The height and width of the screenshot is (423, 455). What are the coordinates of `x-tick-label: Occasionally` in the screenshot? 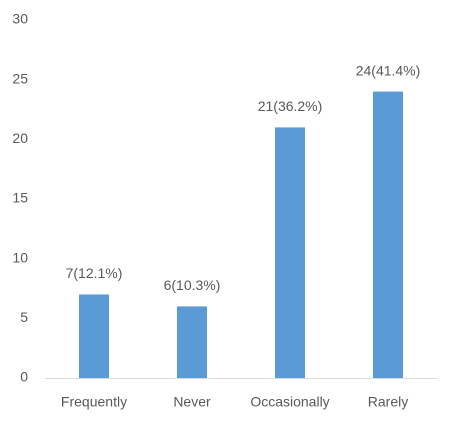 It's located at (289, 402).